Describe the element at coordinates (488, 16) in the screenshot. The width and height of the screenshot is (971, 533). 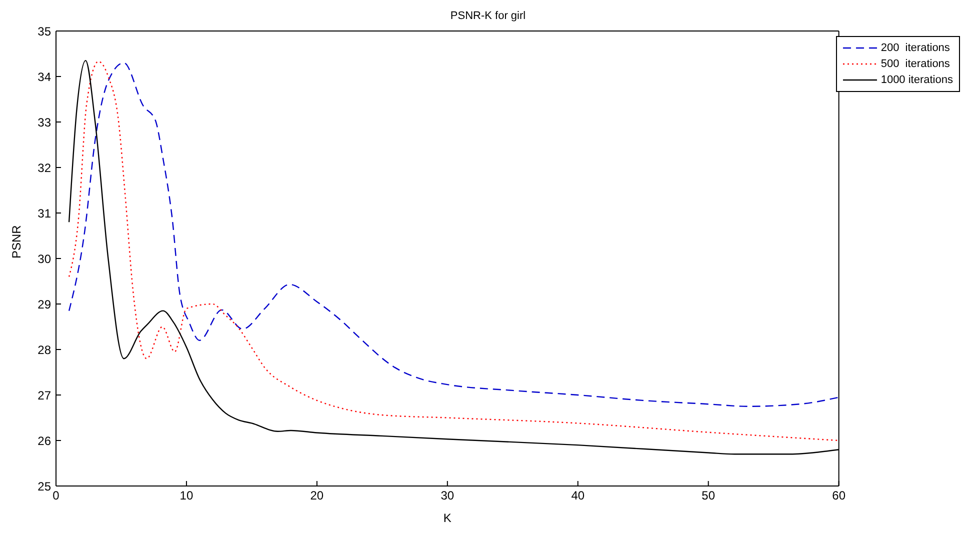
I see `chart-title: PSNR-K for girl` at that location.